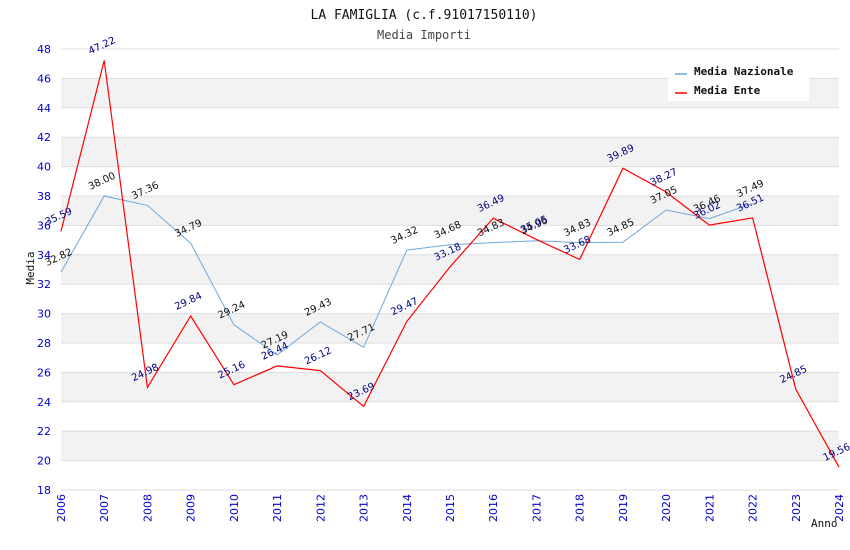 The width and height of the screenshot is (850, 550). I want to click on y-tick-label: 46, so click(44, 78).